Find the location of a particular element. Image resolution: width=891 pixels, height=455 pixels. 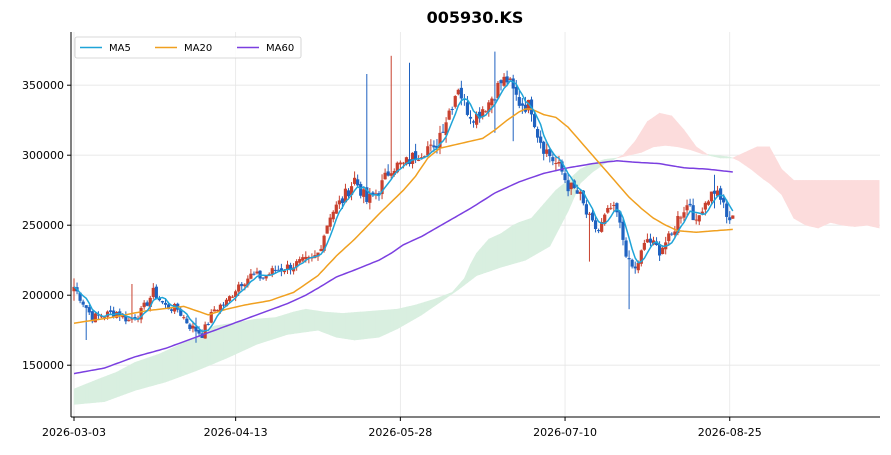

y-tick-label: 200000 is located at coordinates (43, 295).